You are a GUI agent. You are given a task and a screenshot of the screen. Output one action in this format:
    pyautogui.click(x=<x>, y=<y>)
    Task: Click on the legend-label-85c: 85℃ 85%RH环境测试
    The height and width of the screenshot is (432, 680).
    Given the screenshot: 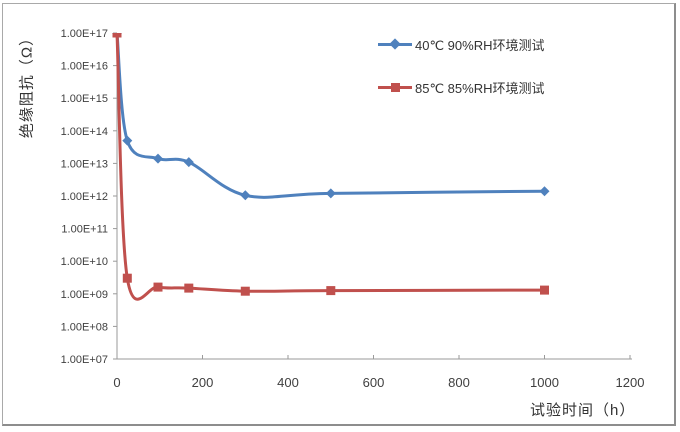 What is the action you would take?
    pyautogui.click(x=480, y=88)
    